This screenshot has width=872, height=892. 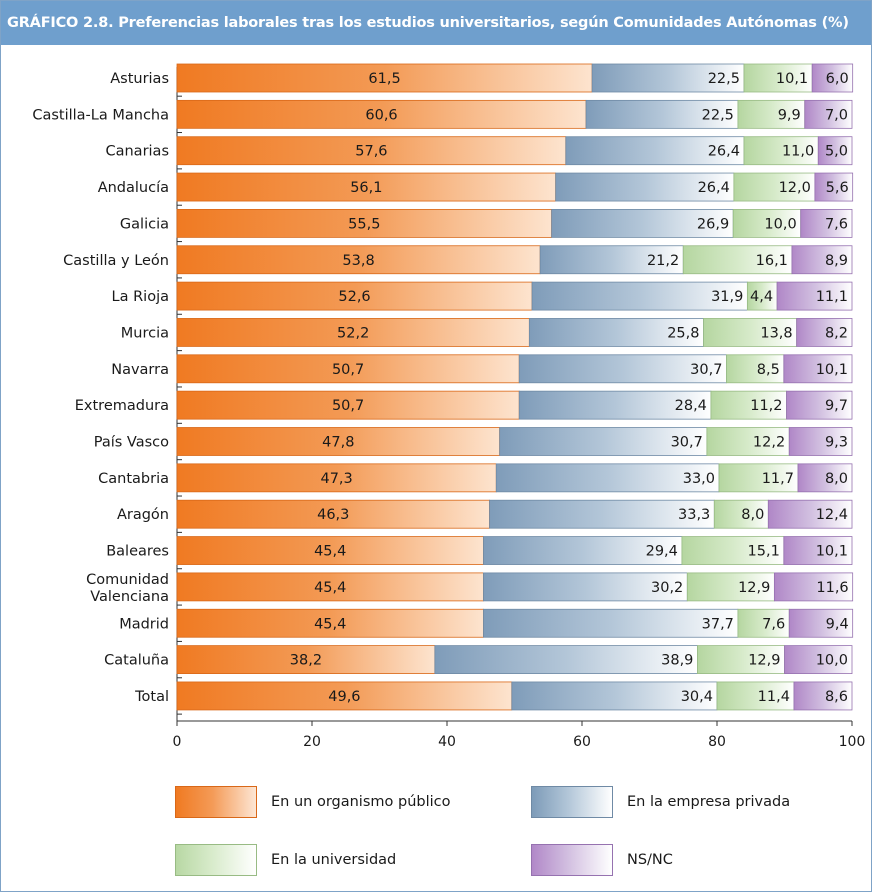 I want to click on data-label: 11,2, so click(x=766, y=406).